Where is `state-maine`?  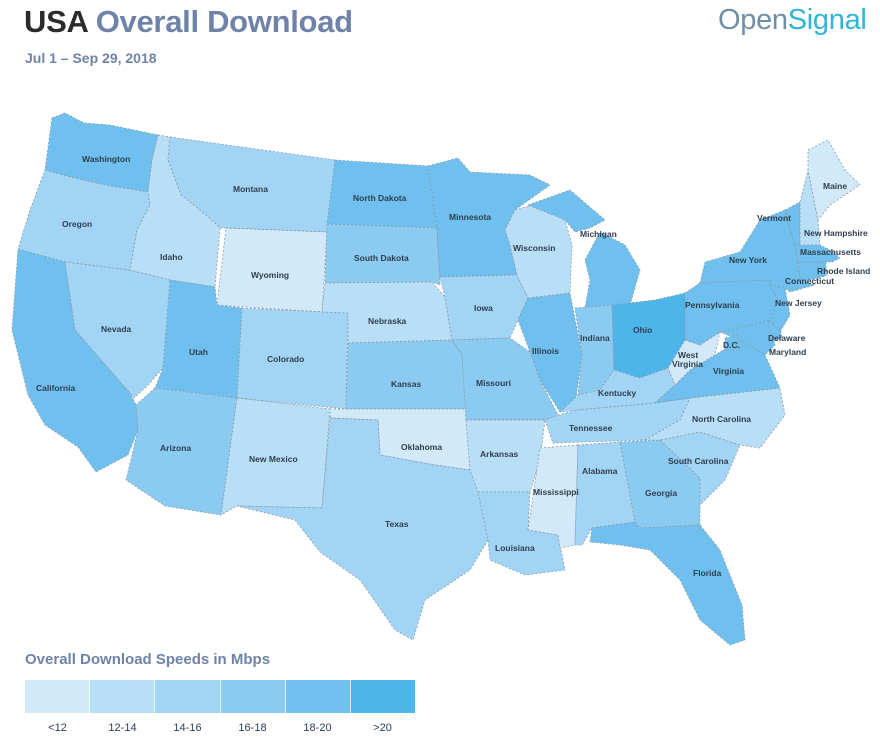 state-maine is located at coordinates (834, 180).